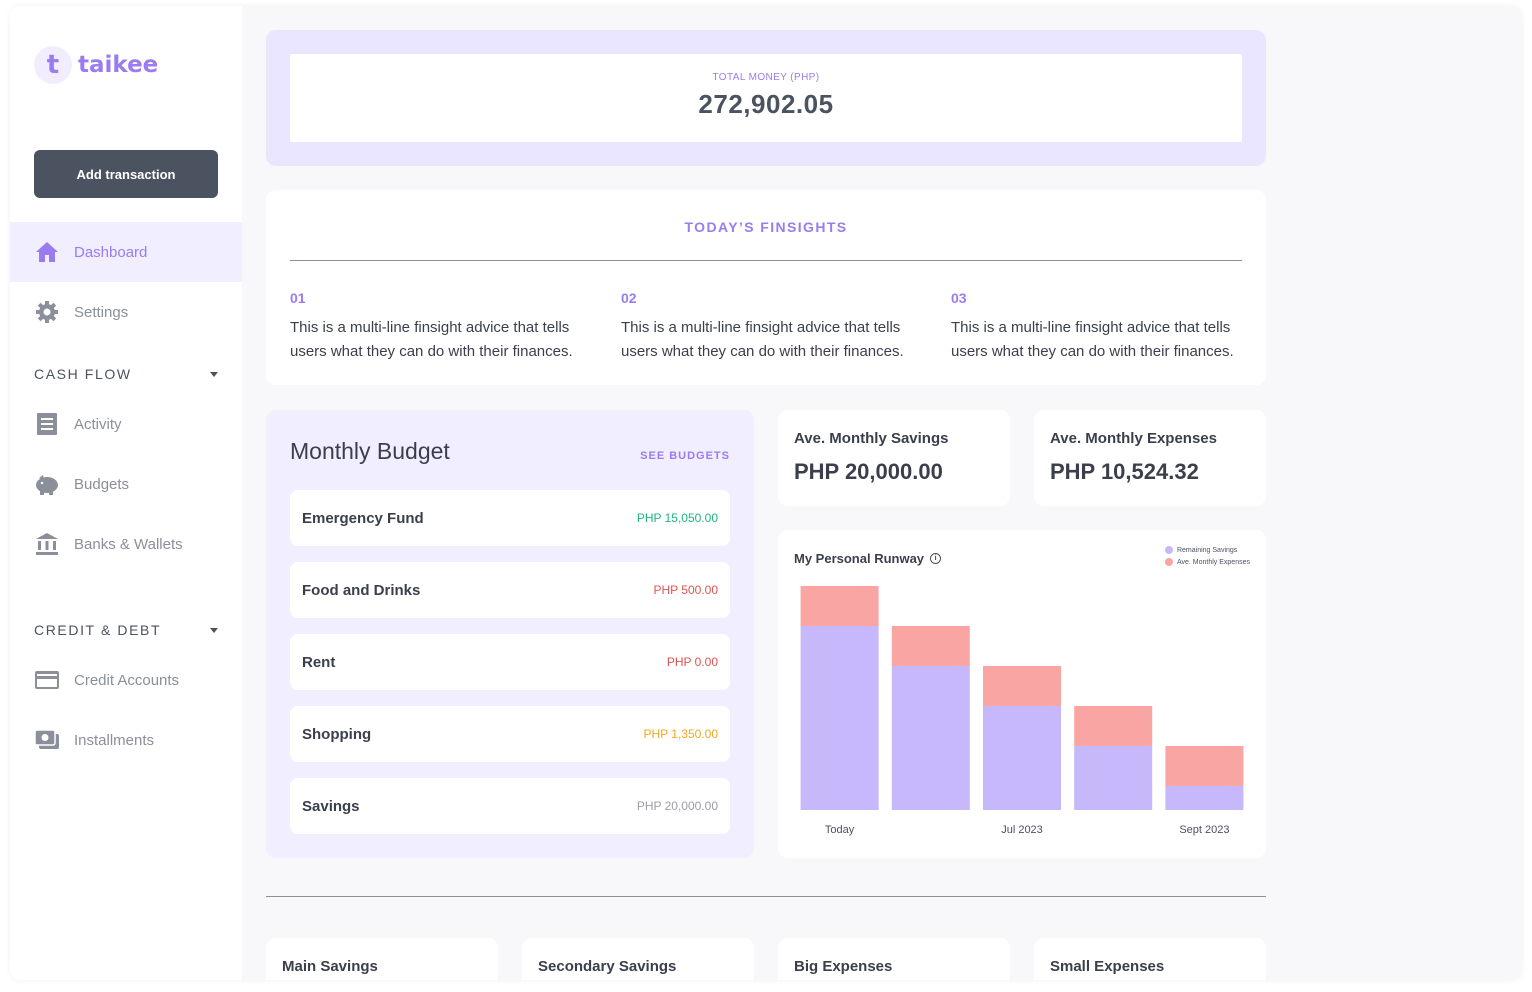  Describe the element at coordinates (685, 456) in the screenshot. I see `see-budgets-link: SEE BUDGETS` at that location.